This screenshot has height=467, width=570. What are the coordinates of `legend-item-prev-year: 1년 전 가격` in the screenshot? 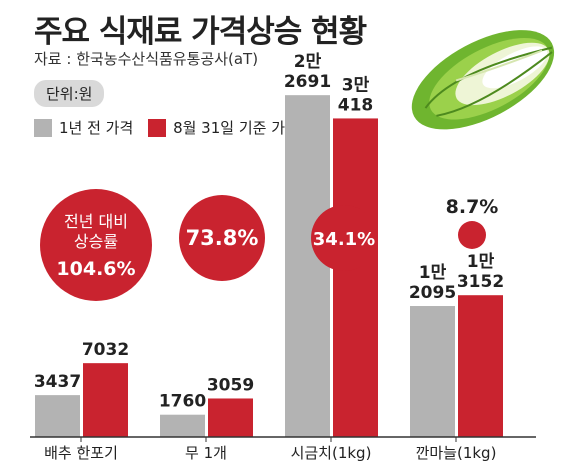 It's located at (83, 127).